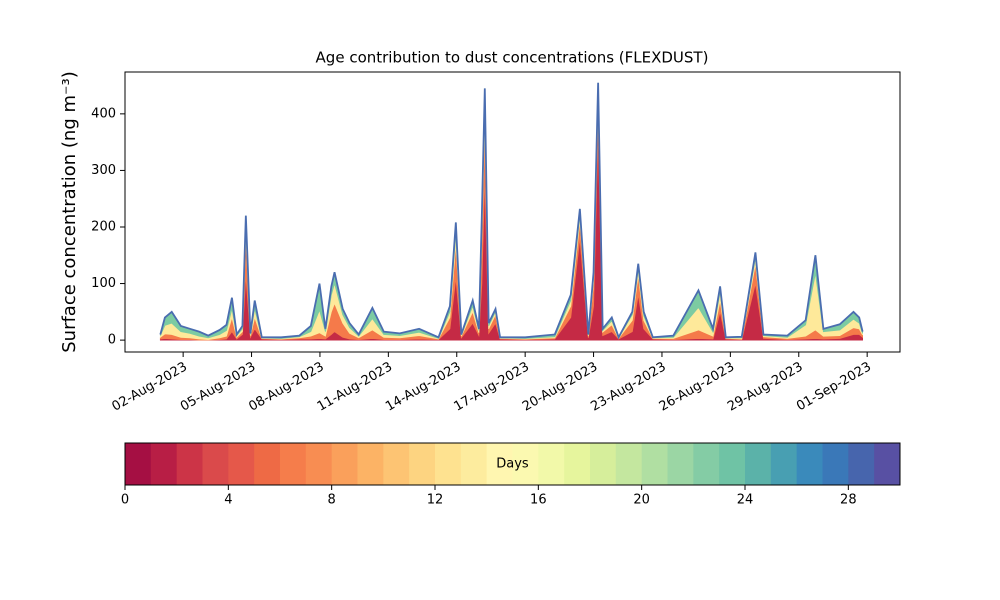 This screenshot has width=1000, height=600. Describe the element at coordinates (423, 387) in the screenshot. I see `x-tick-label: 14-Aug-2023` at that location.